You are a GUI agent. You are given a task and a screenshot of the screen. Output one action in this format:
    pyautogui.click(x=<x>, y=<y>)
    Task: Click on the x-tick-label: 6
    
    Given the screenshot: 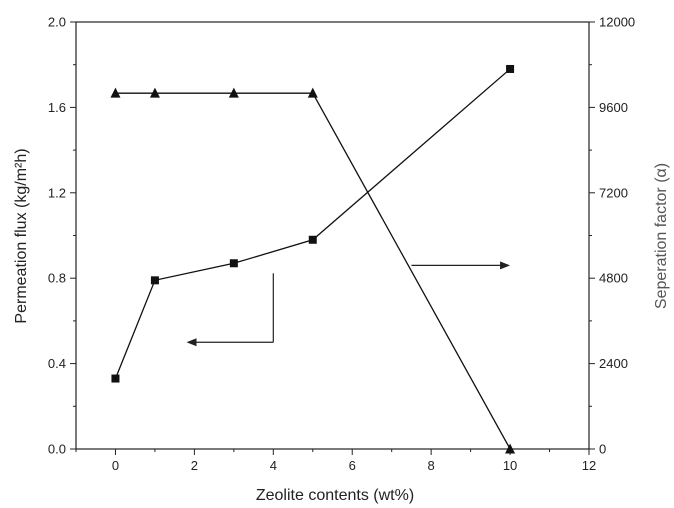 What is the action you would take?
    pyautogui.click(x=352, y=465)
    